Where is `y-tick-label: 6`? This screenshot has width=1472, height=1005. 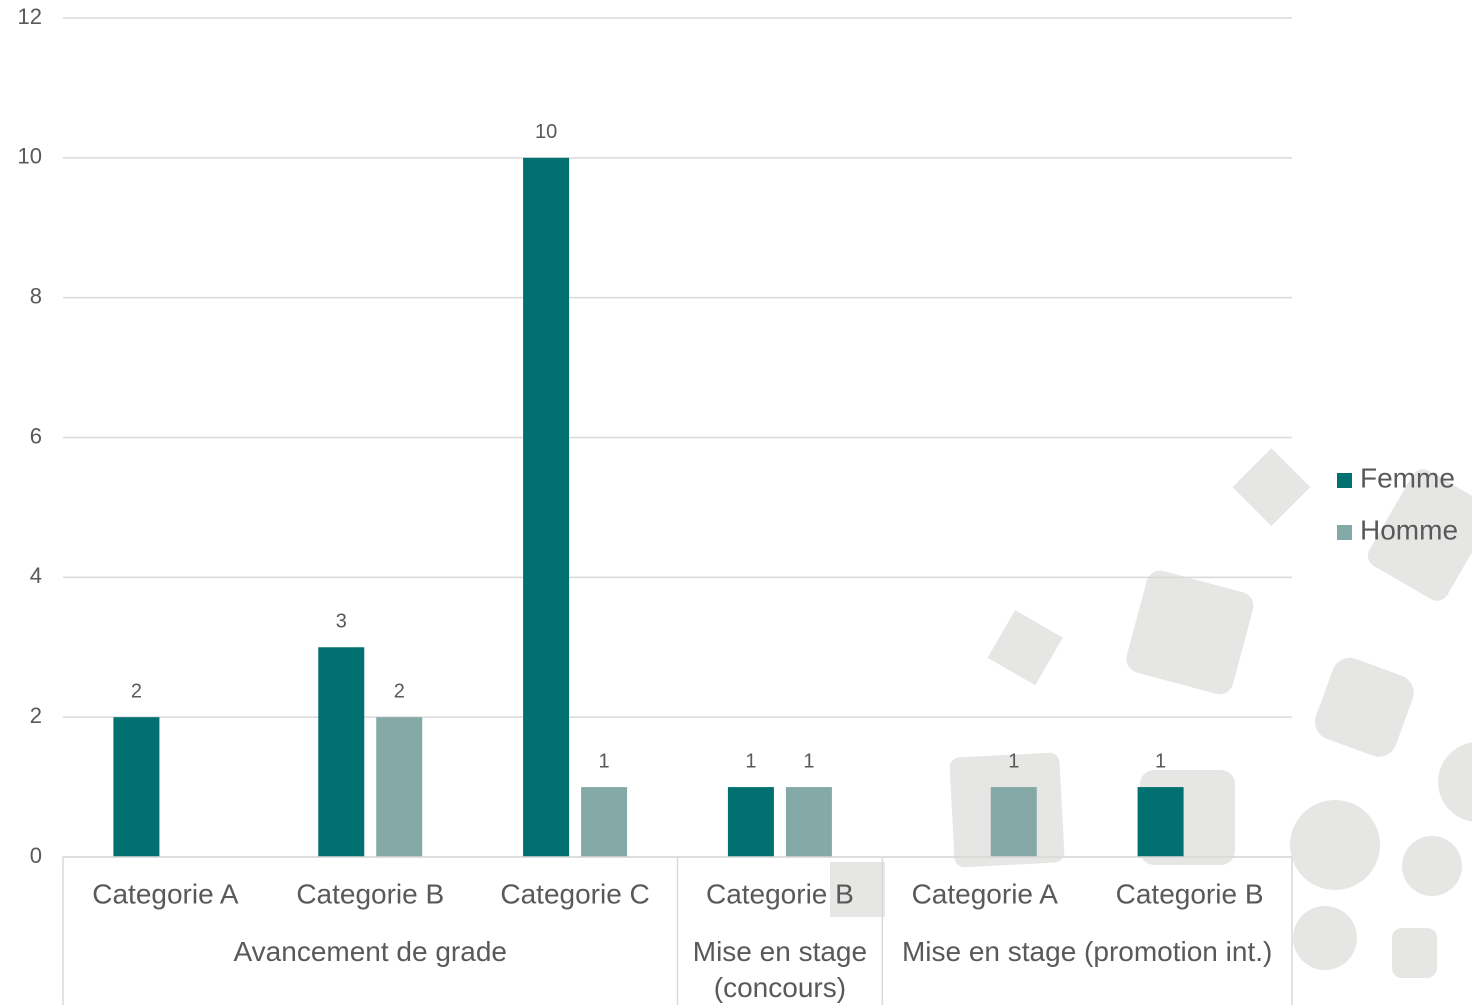 y-tick-label: 6 is located at coordinates (36, 435).